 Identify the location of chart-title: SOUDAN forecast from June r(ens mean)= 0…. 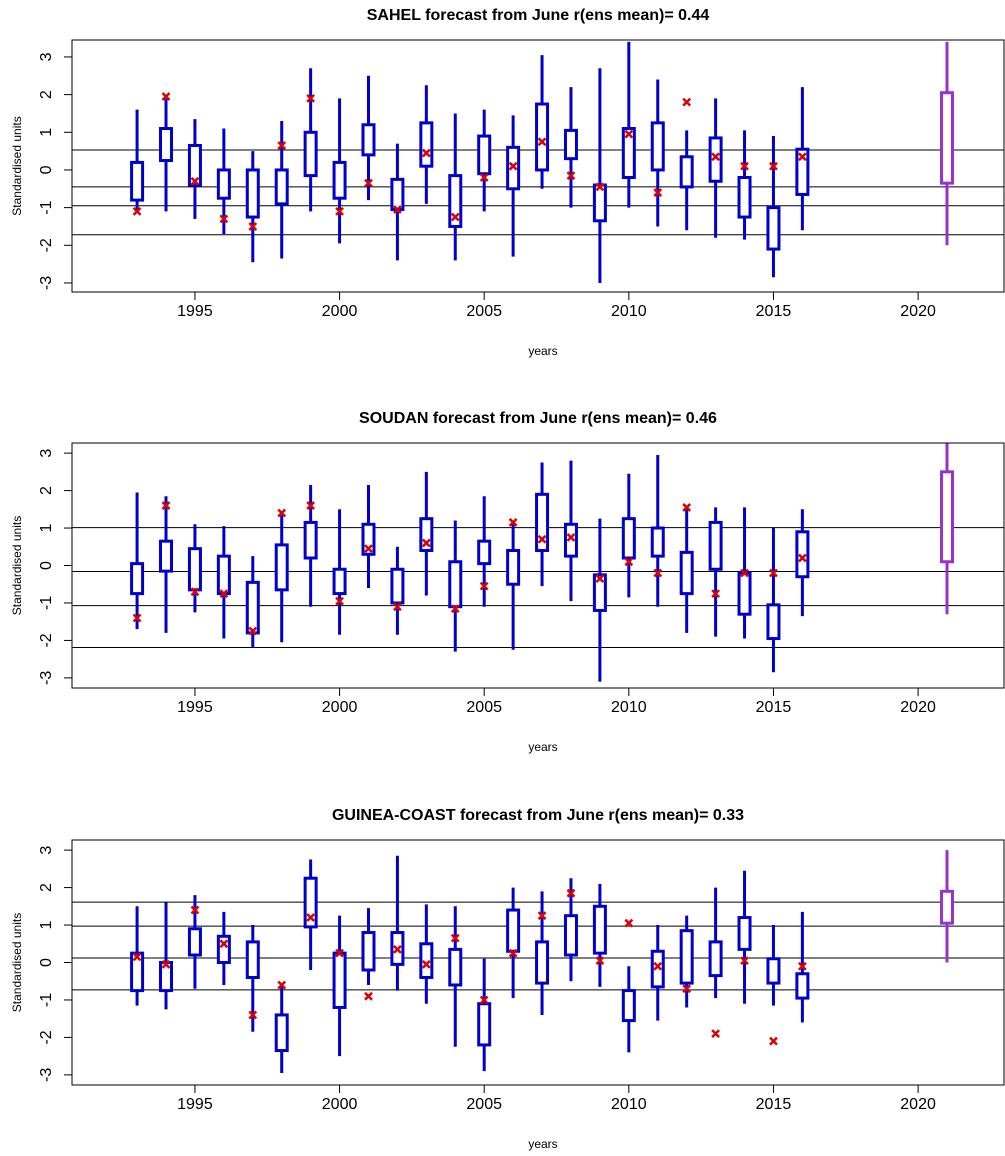
(538, 418).